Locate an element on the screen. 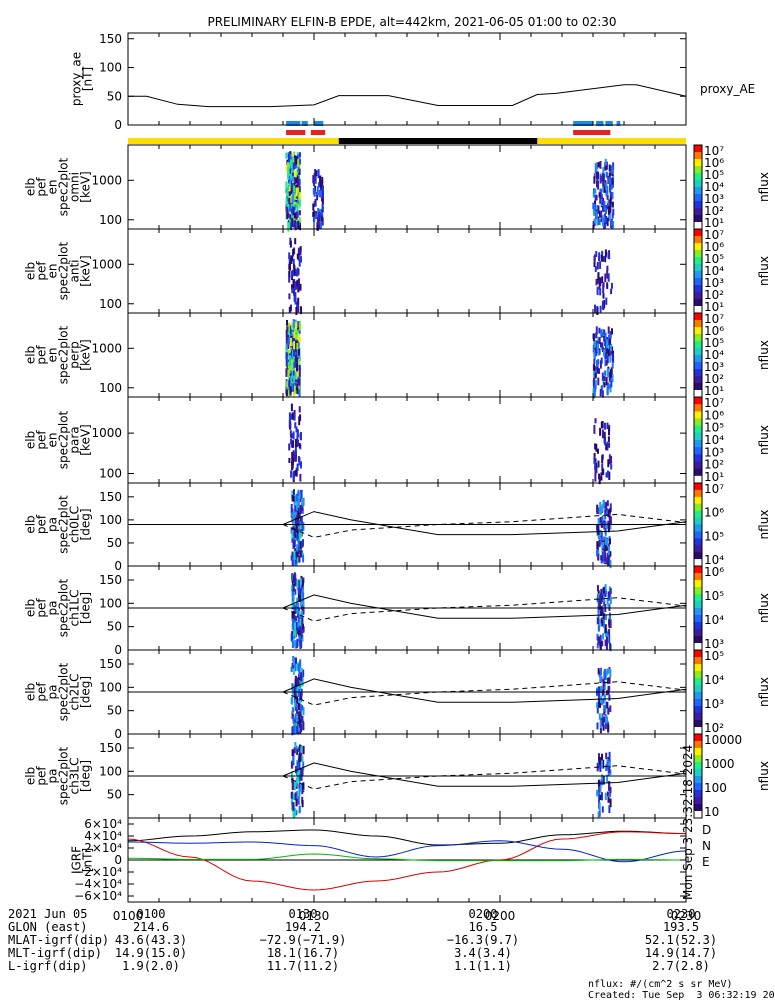 This screenshot has height=1002, width=775. ytick-label: 100 is located at coordinates (110, 474).